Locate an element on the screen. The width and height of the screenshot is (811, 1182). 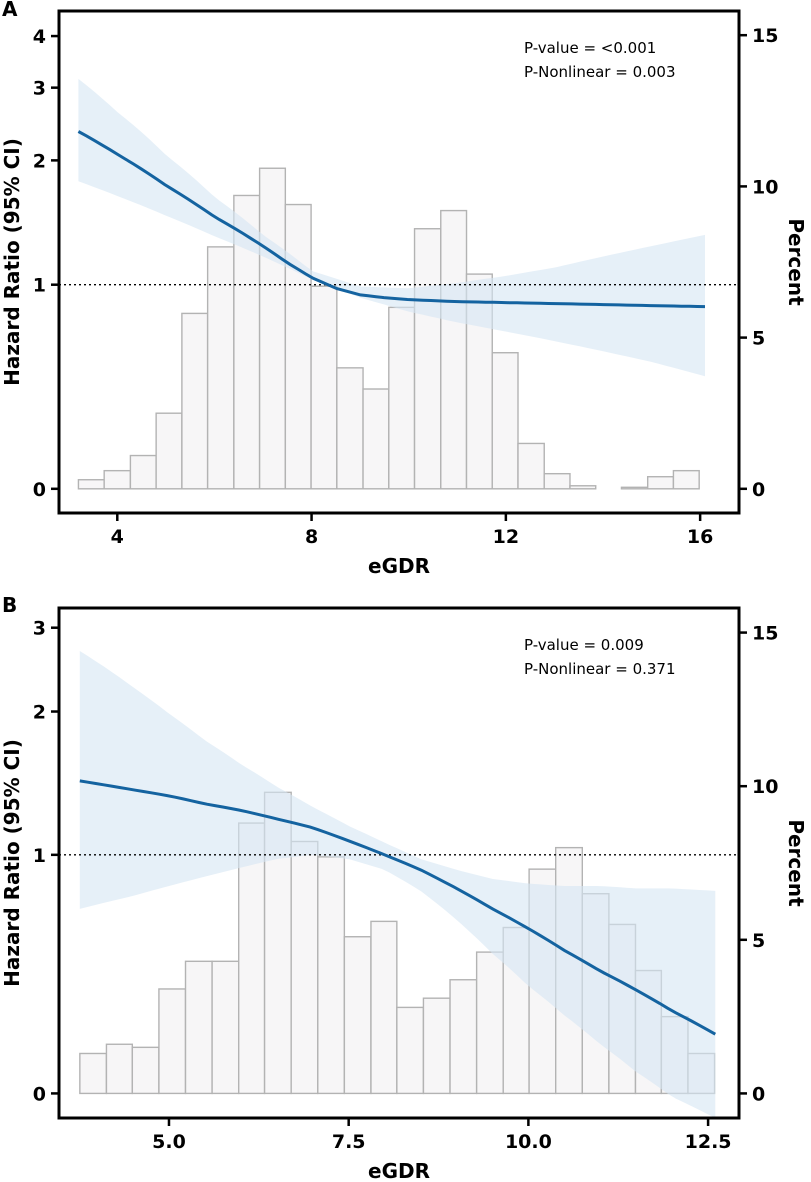
p-value-annotation: P-value = 0.009 is located at coordinates (584, 645).